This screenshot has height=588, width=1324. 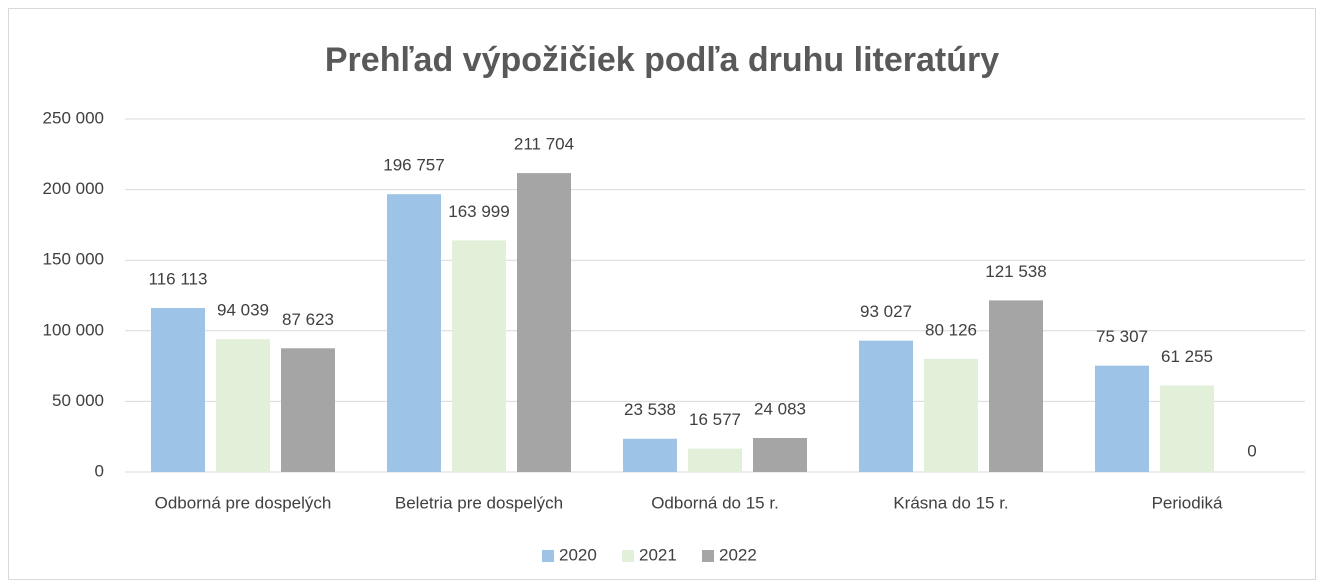 I want to click on x-tick-label: Odborná pre dospelých, so click(x=243, y=502).